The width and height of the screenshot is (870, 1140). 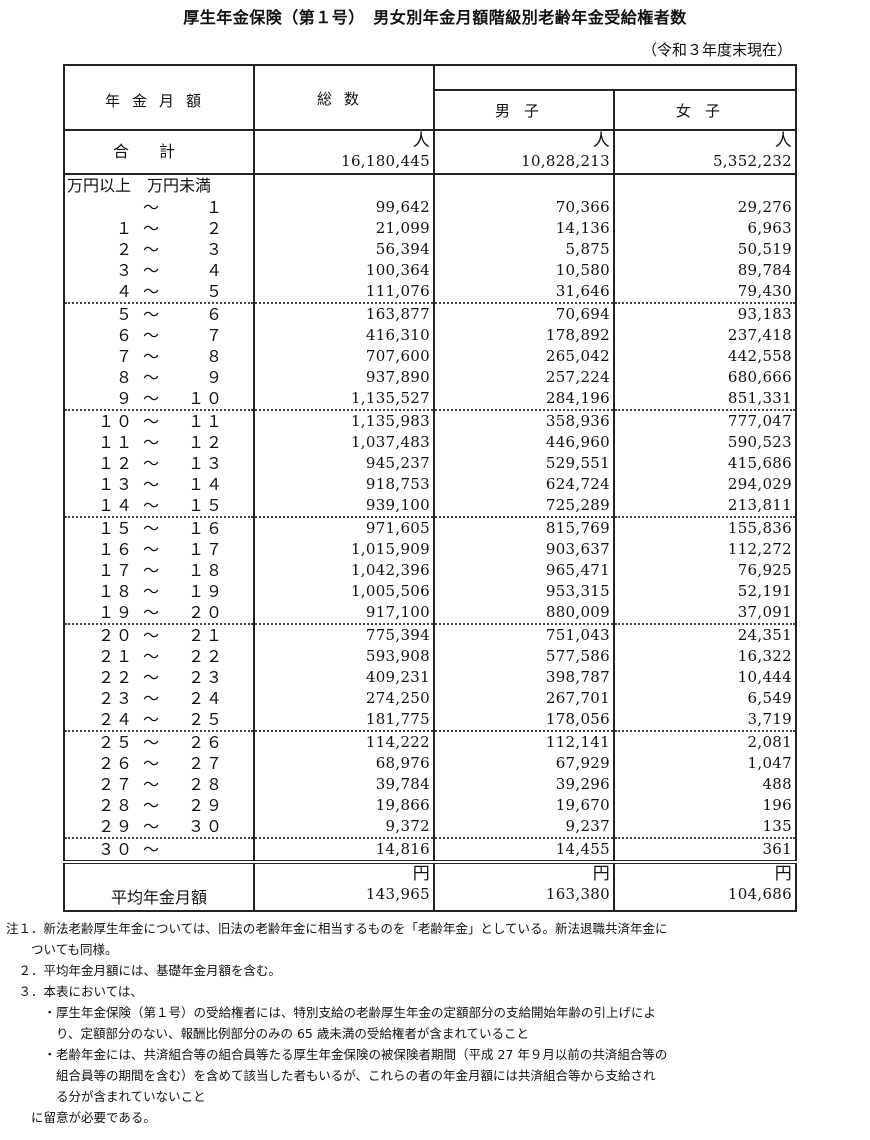 What do you see at coordinates (205, 398) in the screenshot?
I see `range-to: １０` at bounding box center [205, 398].